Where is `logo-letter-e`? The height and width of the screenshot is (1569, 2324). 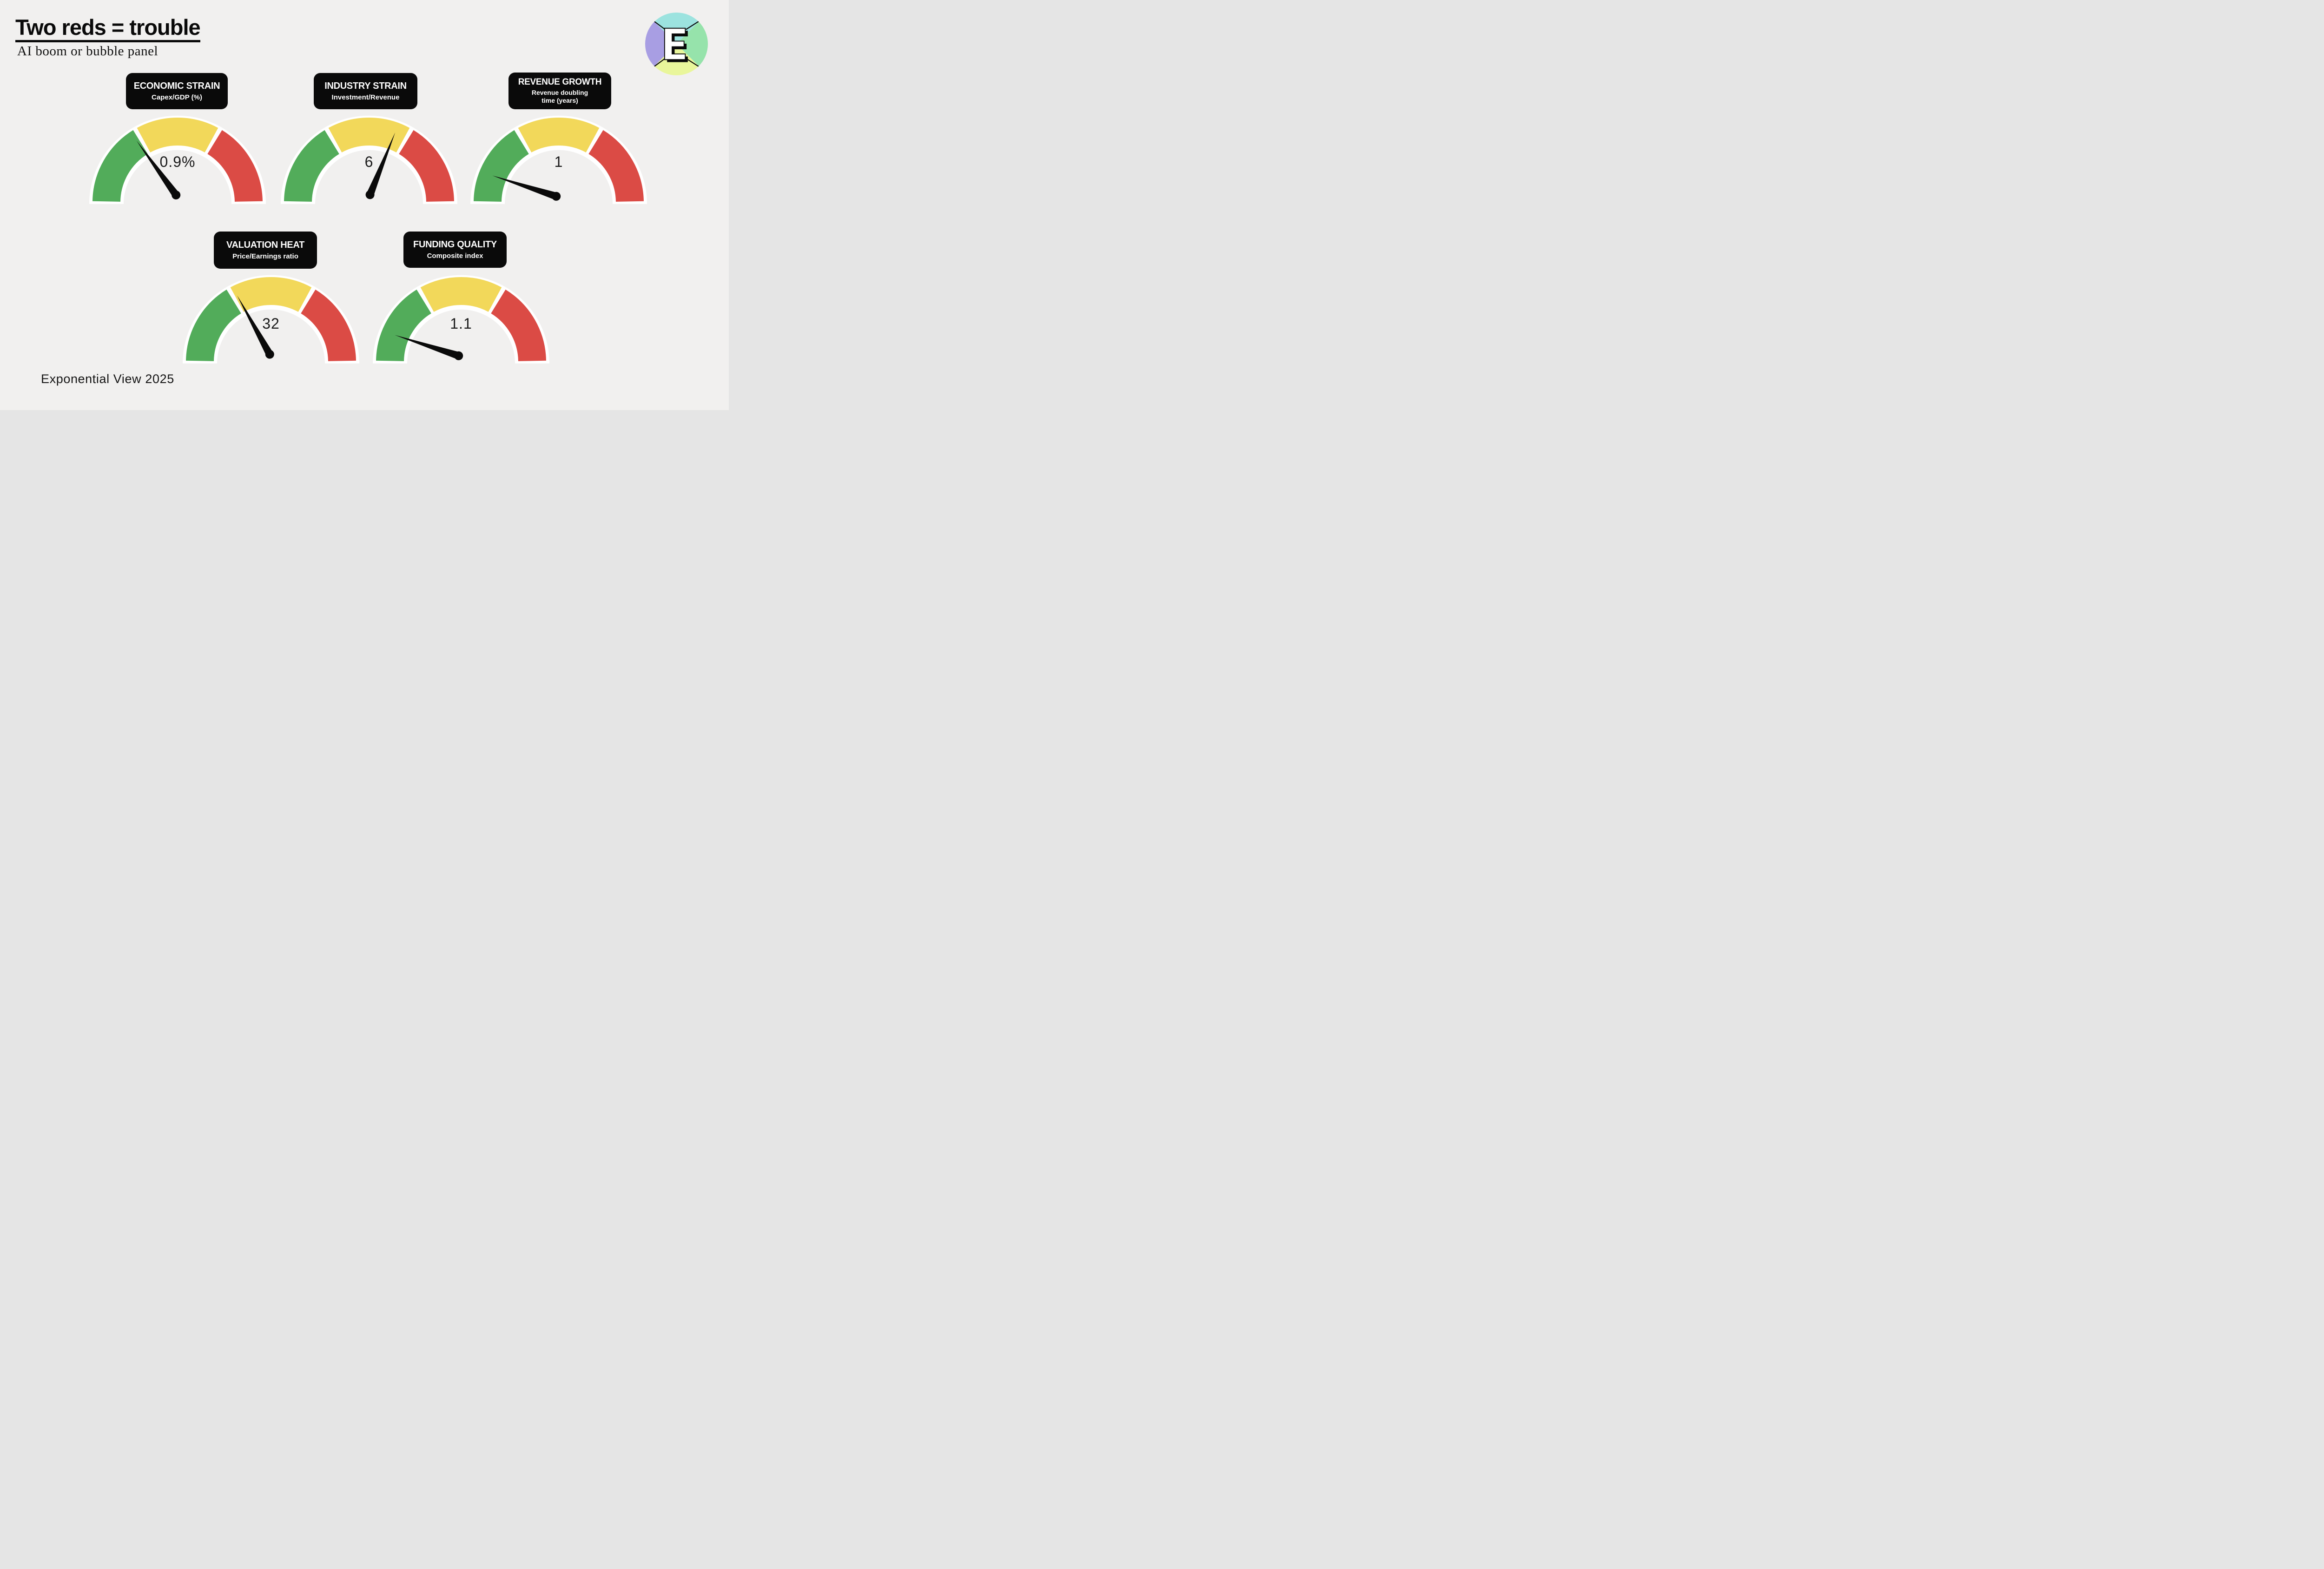
logo-letter-e is located at coordinates (676, 45).